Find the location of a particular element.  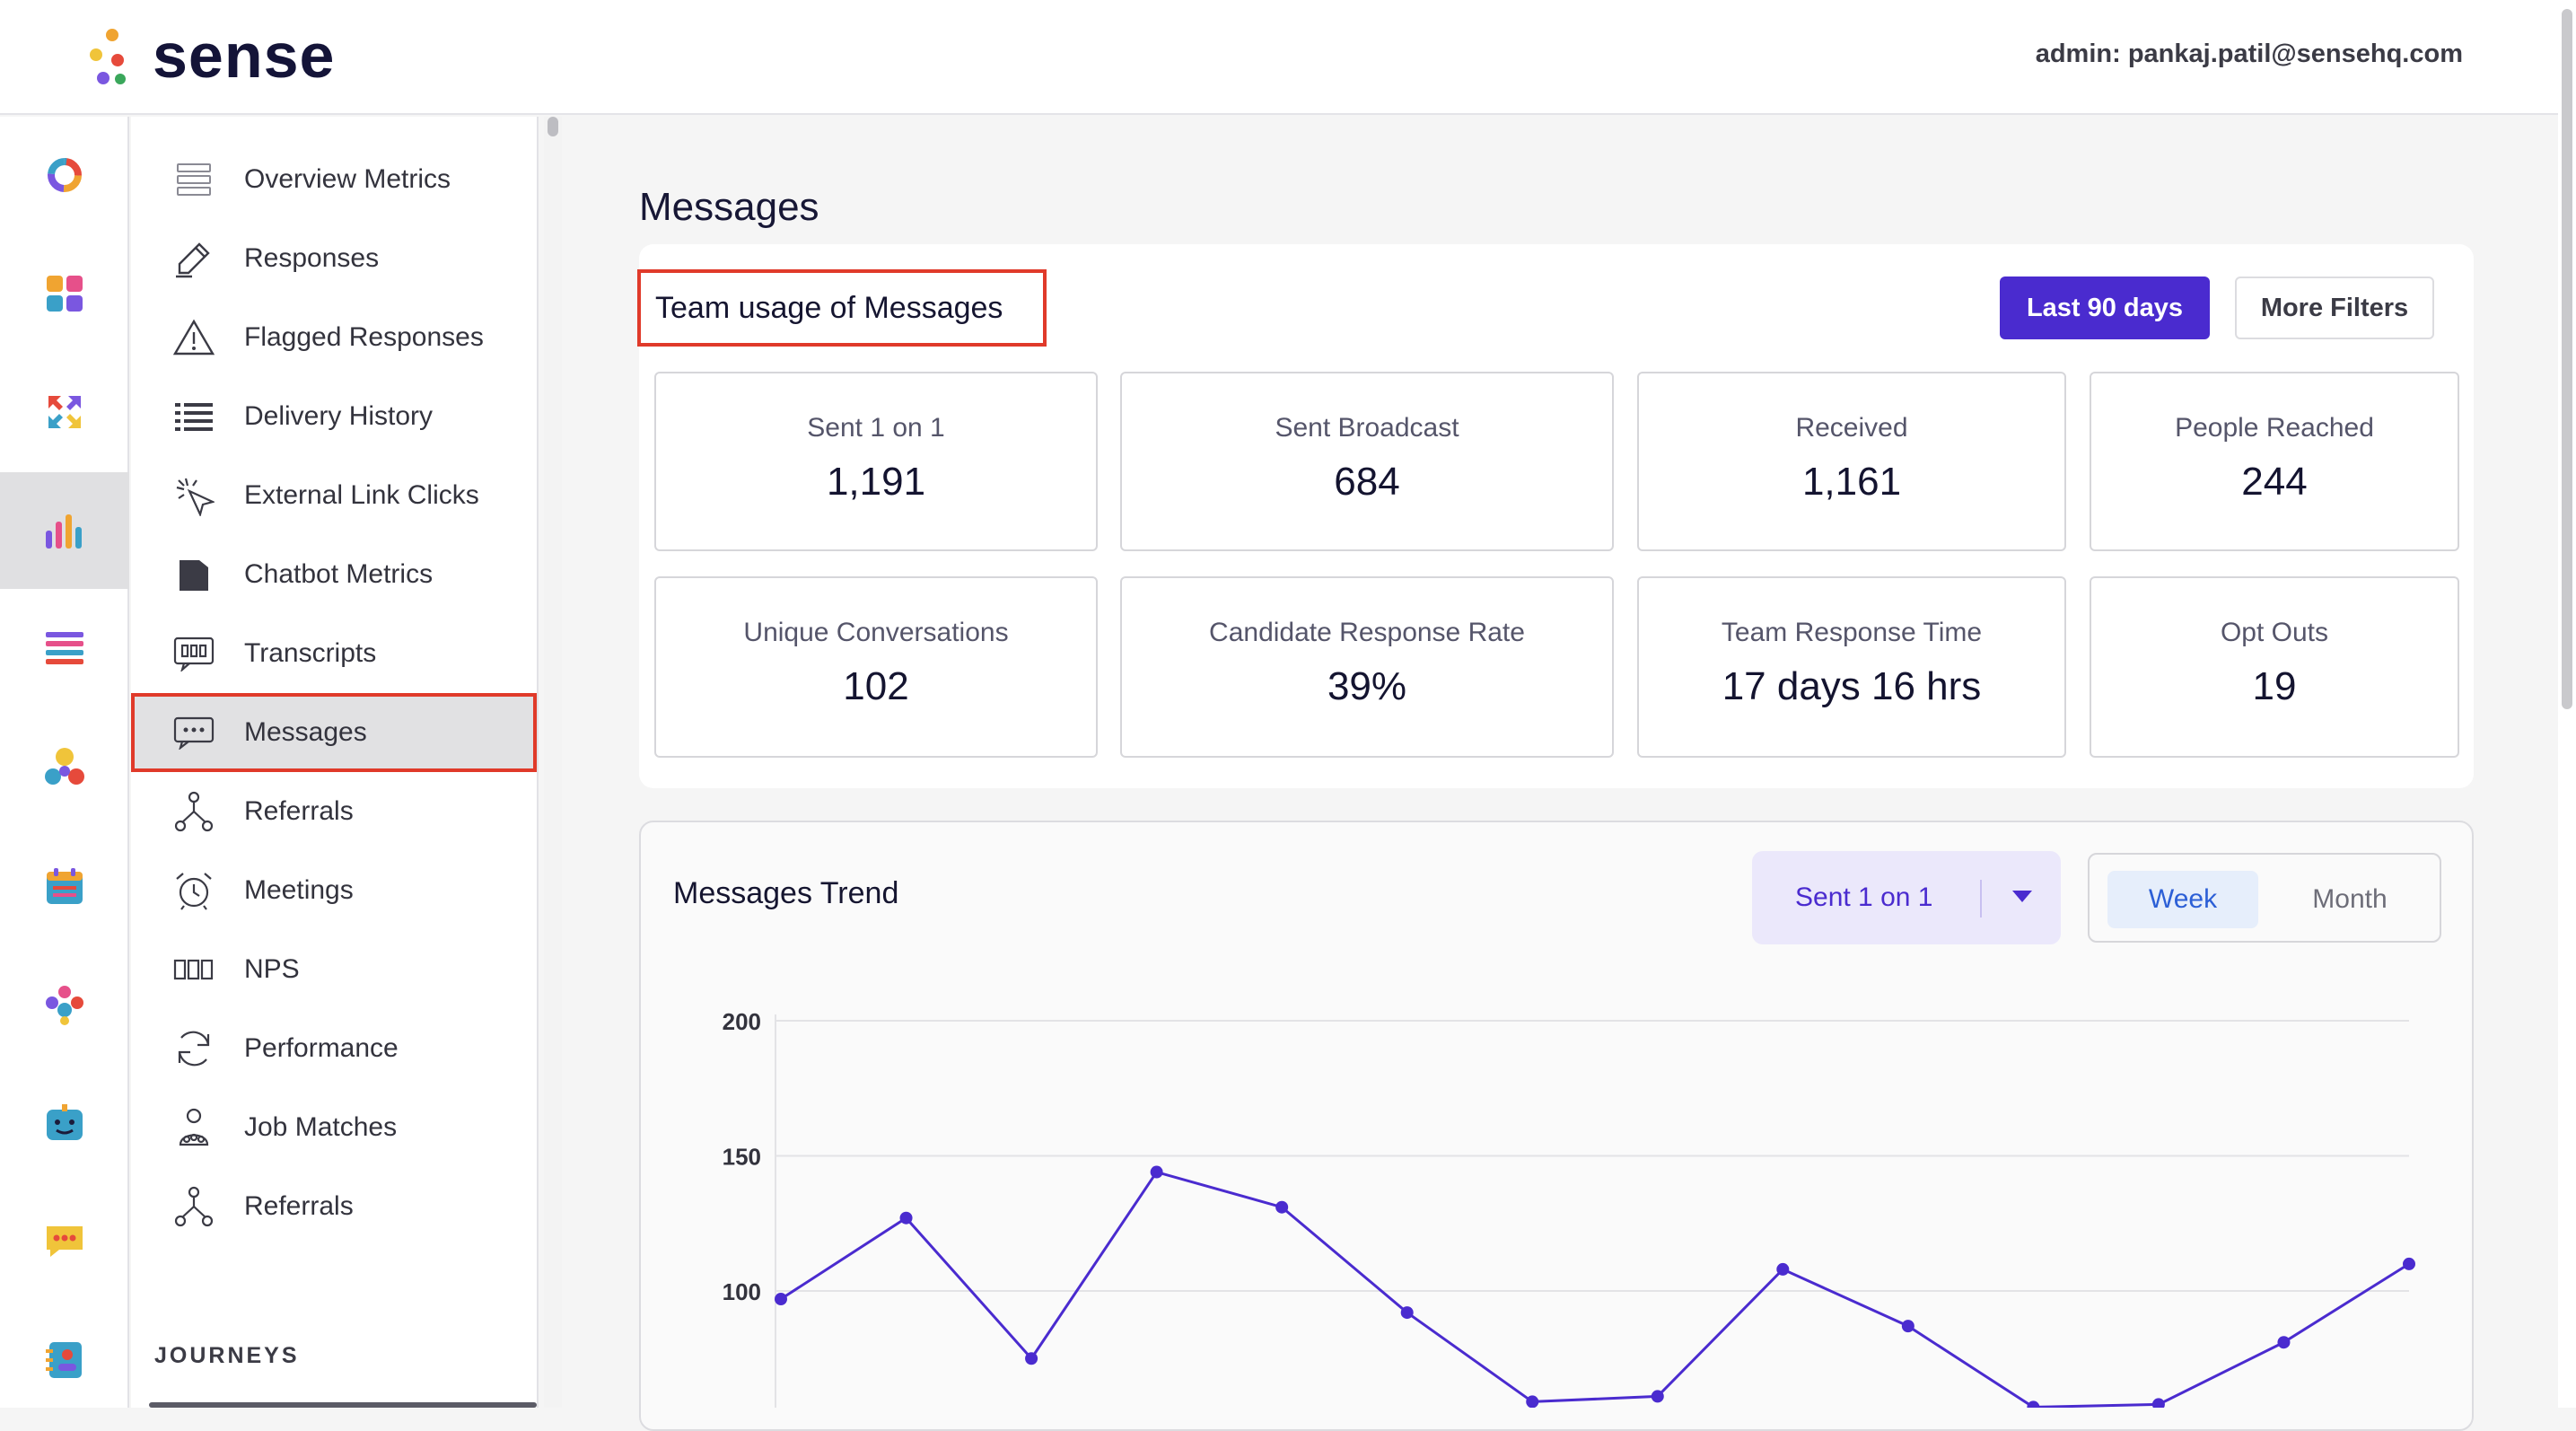

stat-value: 1,161 is located at coordinates (1851, 482).